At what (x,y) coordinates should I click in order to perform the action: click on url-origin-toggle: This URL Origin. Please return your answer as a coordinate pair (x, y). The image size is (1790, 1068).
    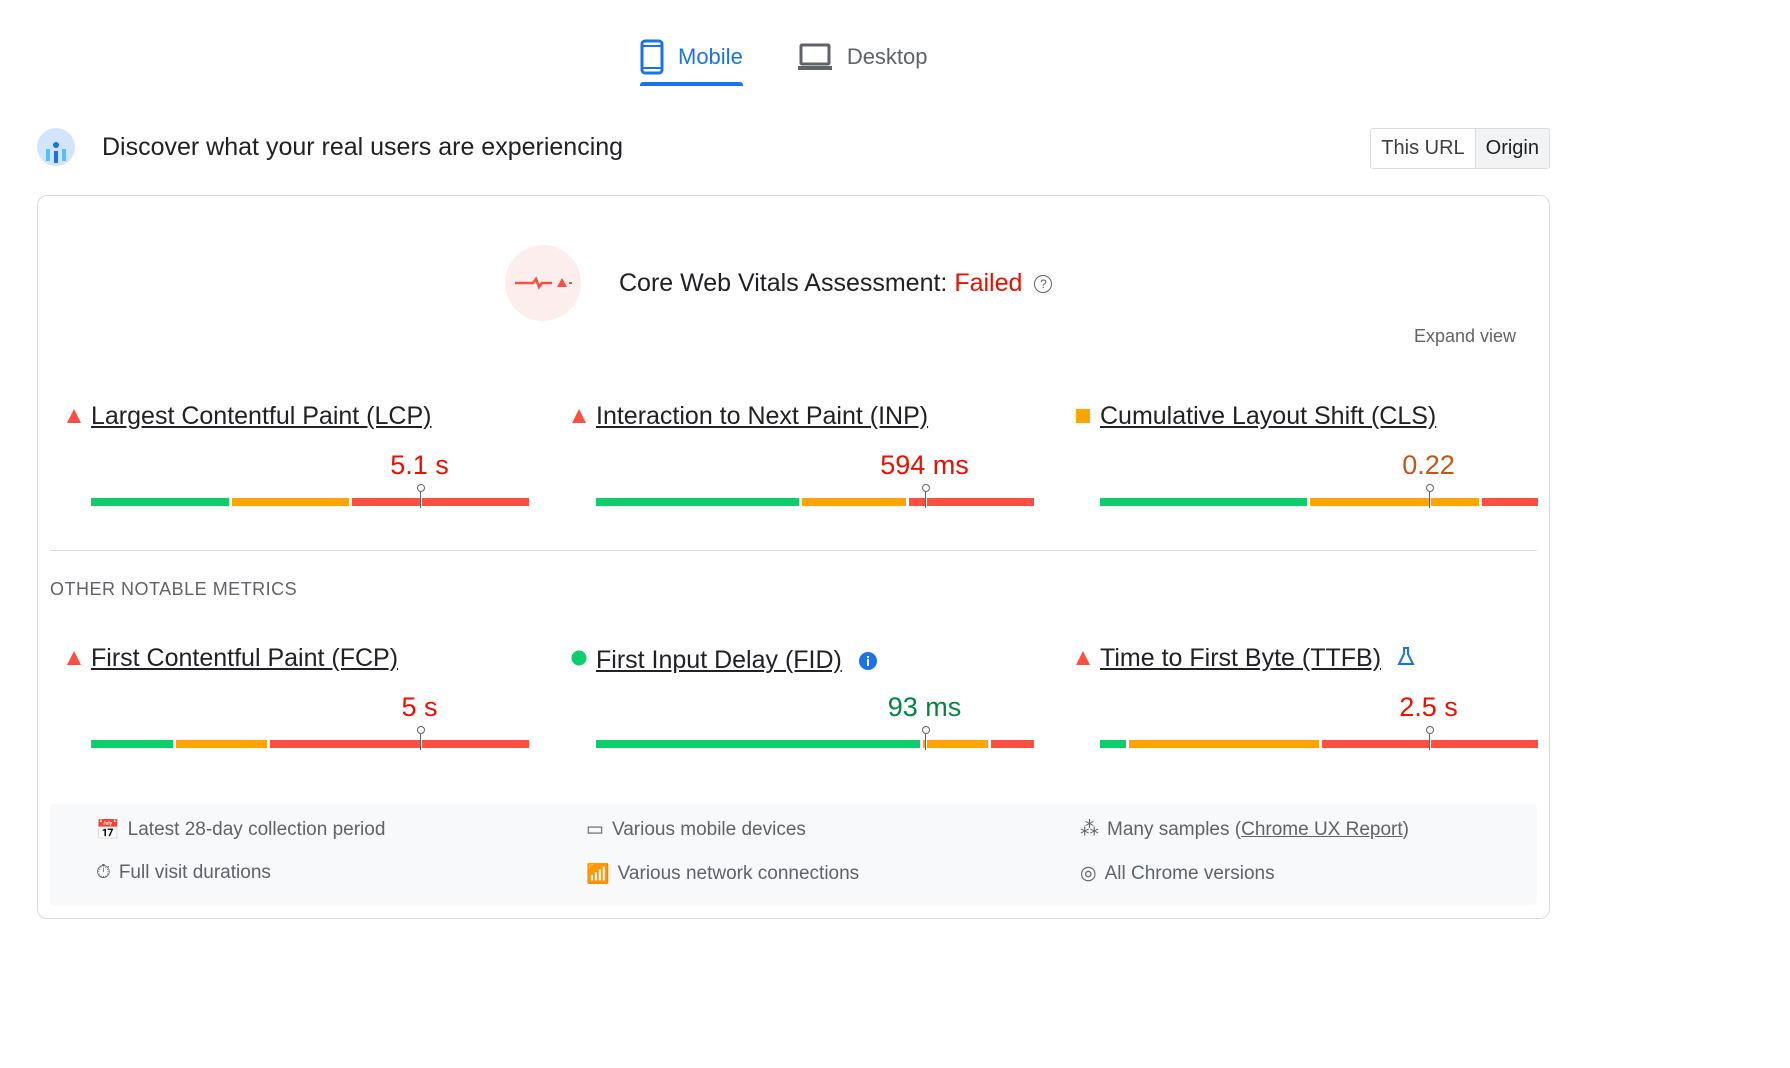
    Looking at the image, I should click on (1460, 148).